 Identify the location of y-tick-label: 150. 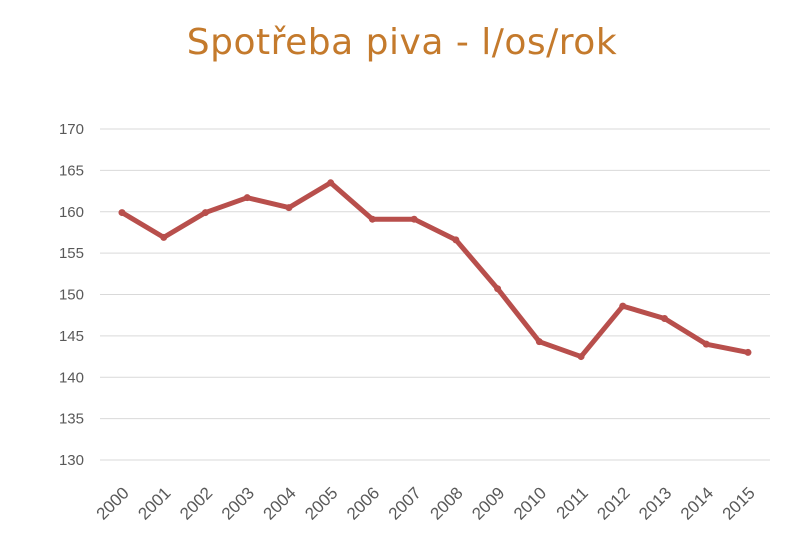
(71, 295).